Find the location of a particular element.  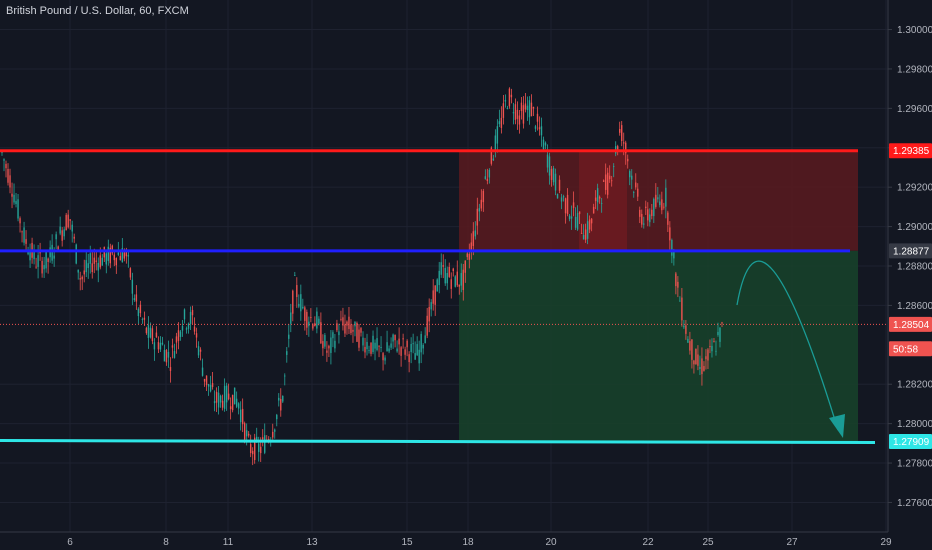

projection-arrow is located at coordinates (790, 349).